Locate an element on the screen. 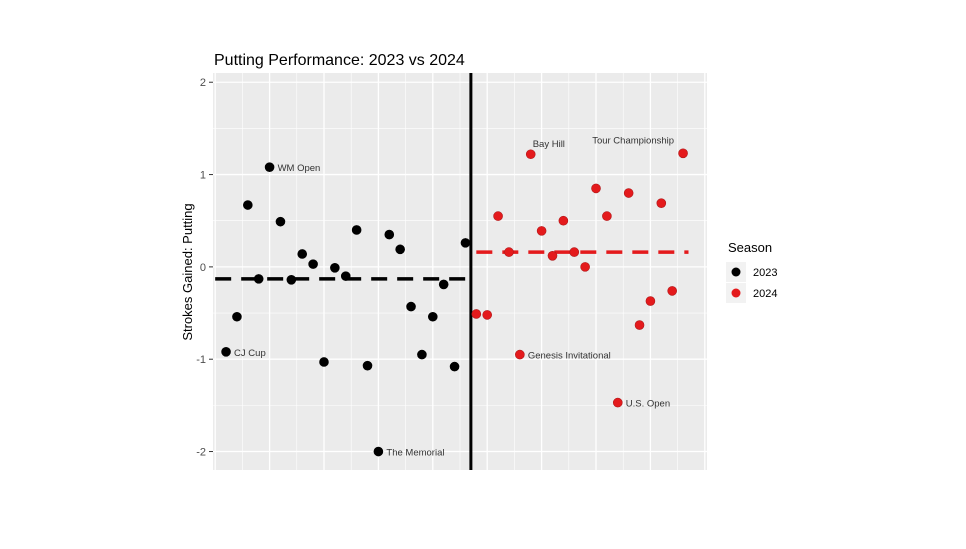  y-tick-label: 0 is located at coordinates (203, 268).